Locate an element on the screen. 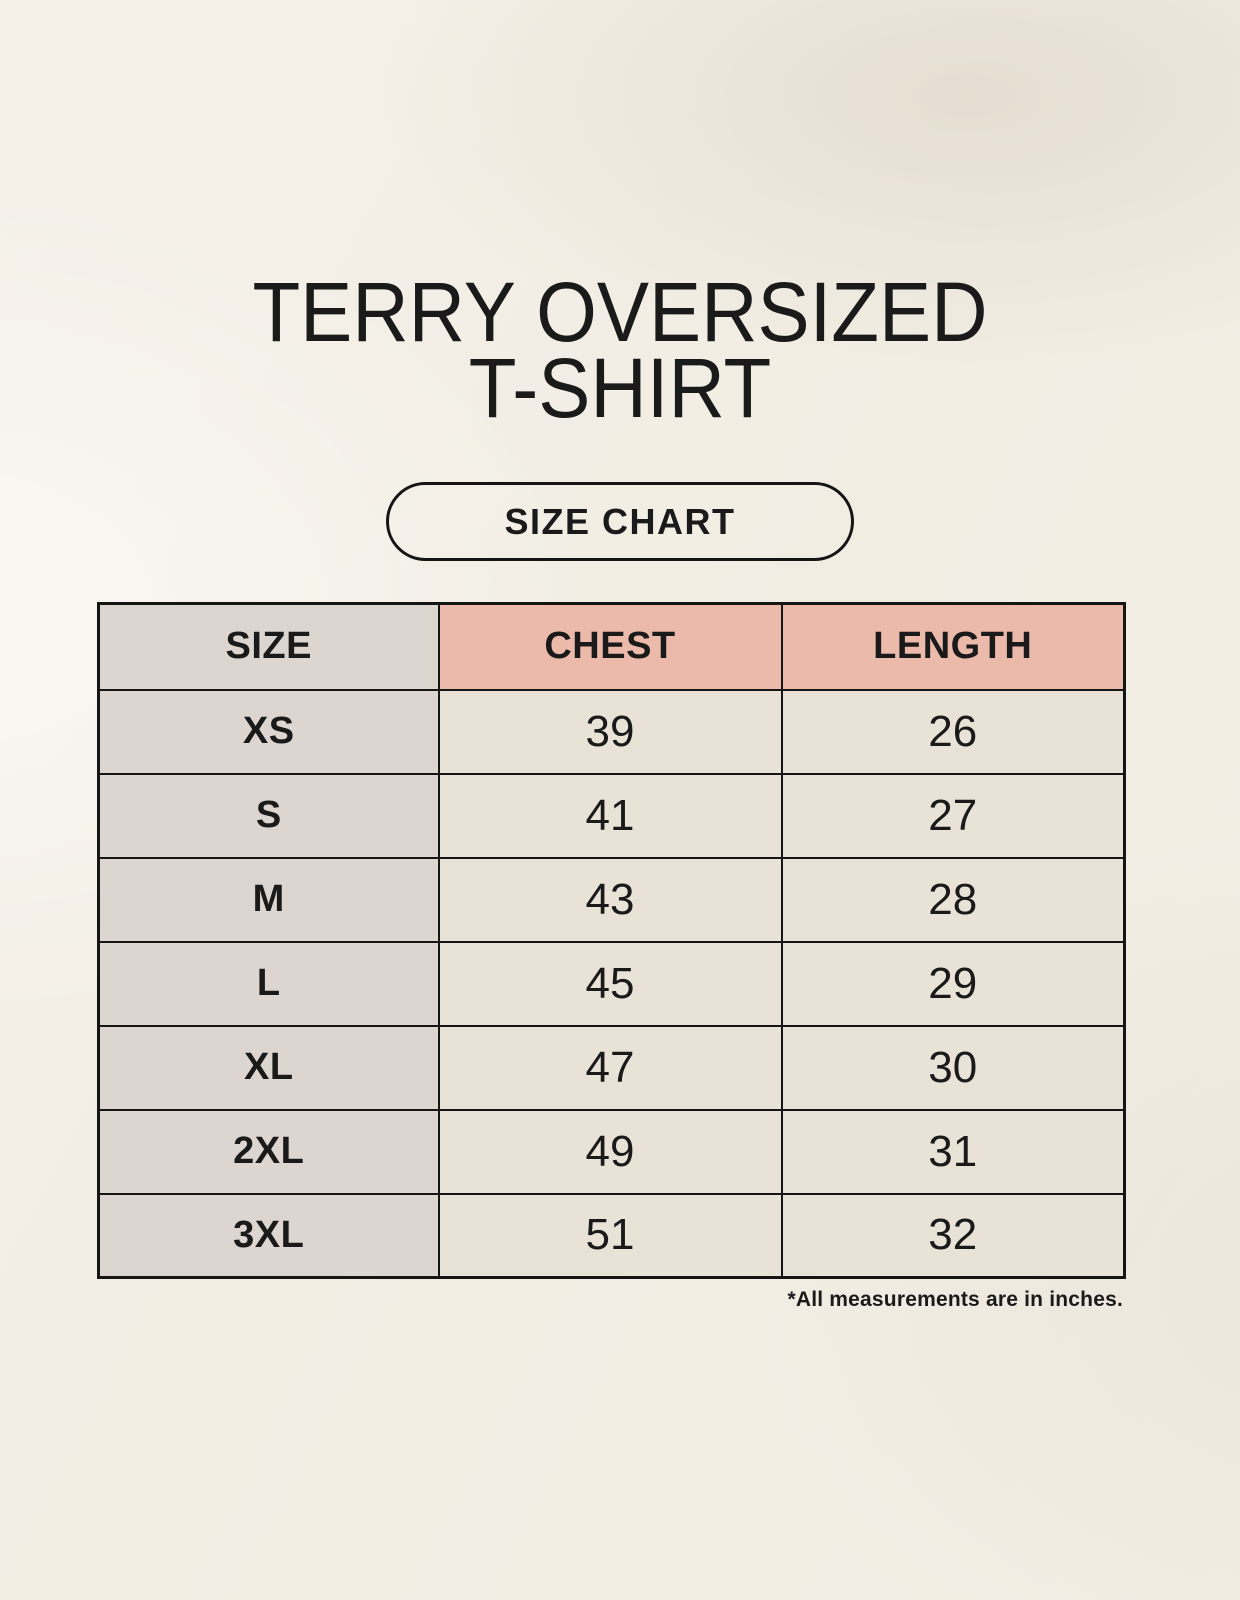 The width and height of the screenshot is (1240, 1600). chest-value: 47 is located at coordinates (610, 1067).